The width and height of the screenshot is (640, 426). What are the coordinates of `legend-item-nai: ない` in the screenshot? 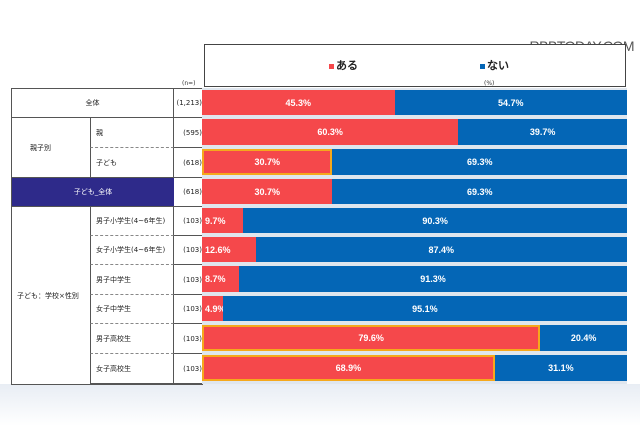 It's located at (494, 65).